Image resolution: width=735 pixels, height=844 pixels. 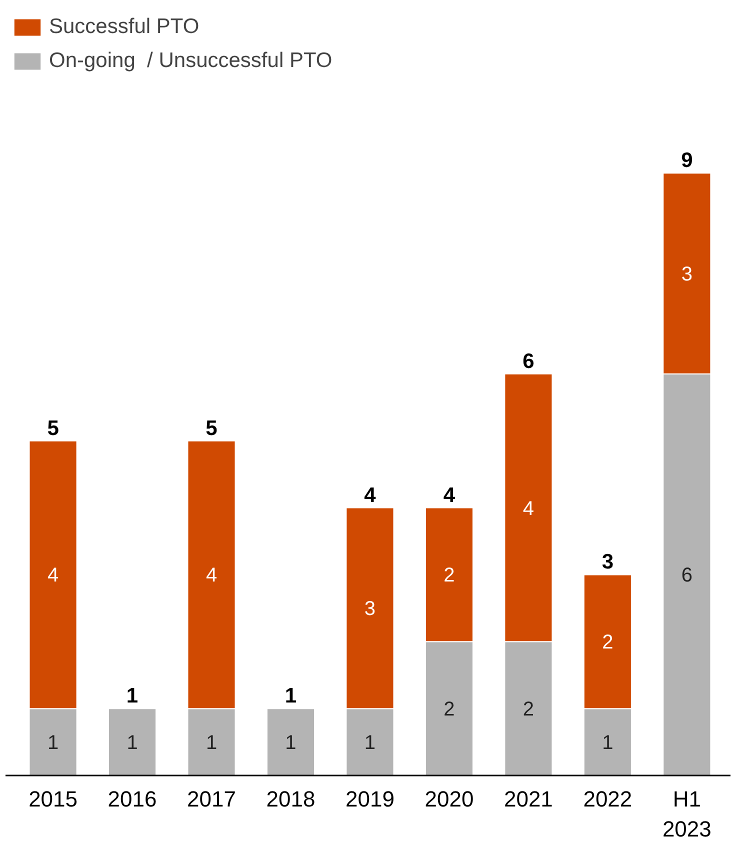 I want to click on x-tick-label: 2018, so click(x=291, y=799).